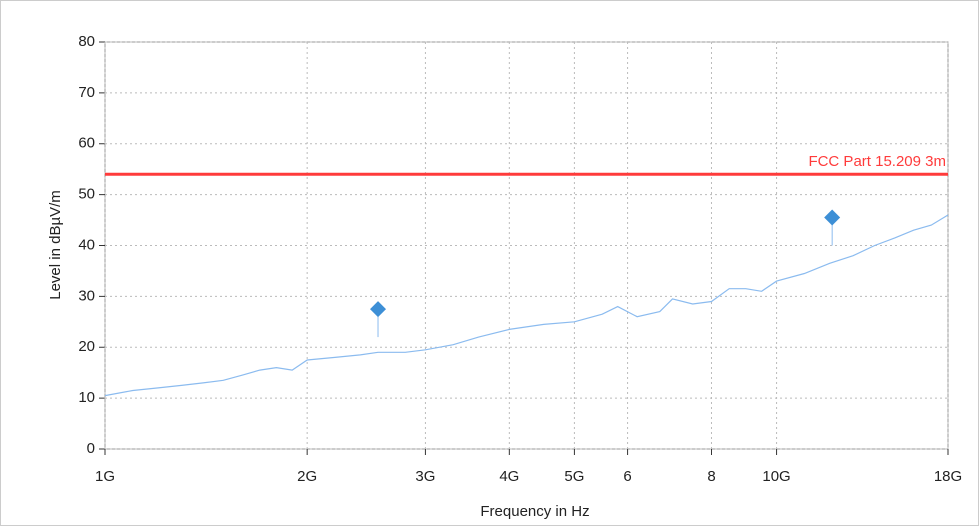 The image size is (979, 526). What do you see at coordinates (627, 476) in the screenshot?
I see `x-tick-label: 6` at bounding box center [627, 476].